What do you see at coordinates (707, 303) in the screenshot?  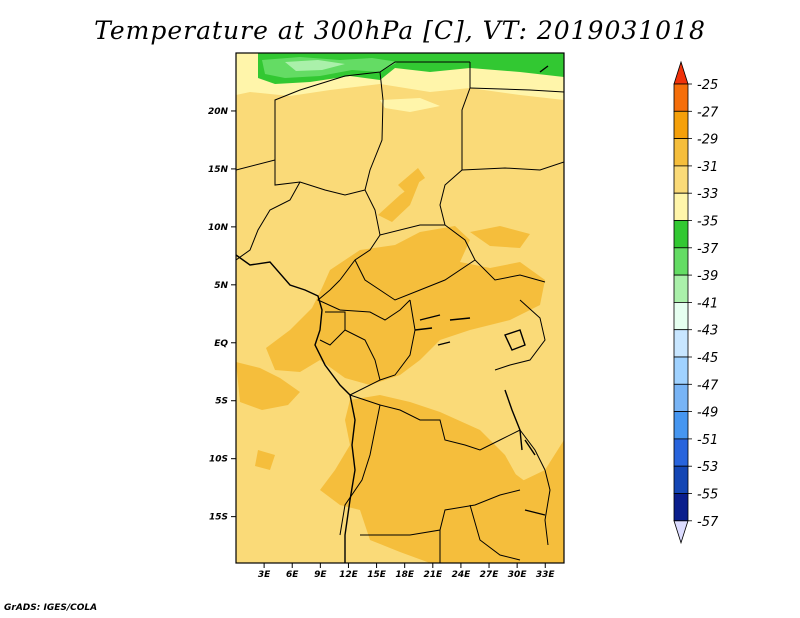 I see `colorbar-label: -41` at bounding box center [707, 303].